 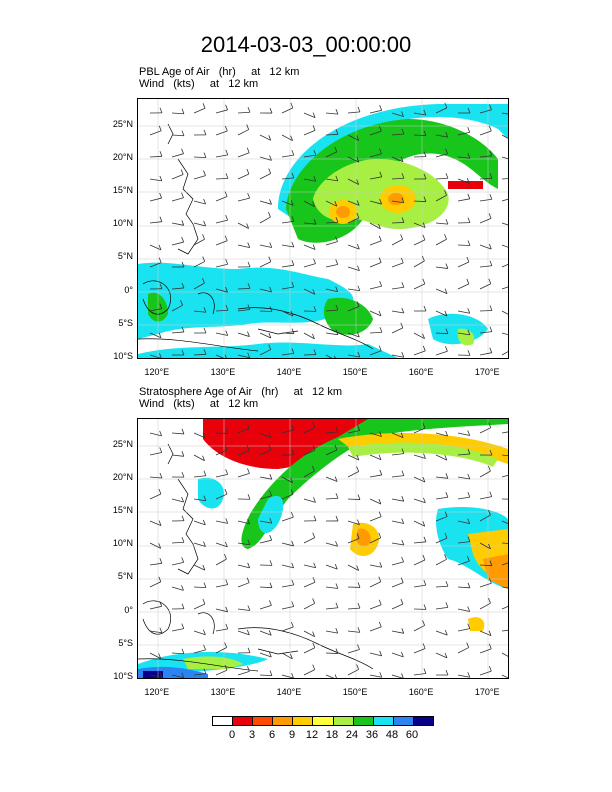 What do you see at coordinates (355, 692) in the screenshot?
I see `strat-lon-label: 150°E` at bounding box center [355, 692].